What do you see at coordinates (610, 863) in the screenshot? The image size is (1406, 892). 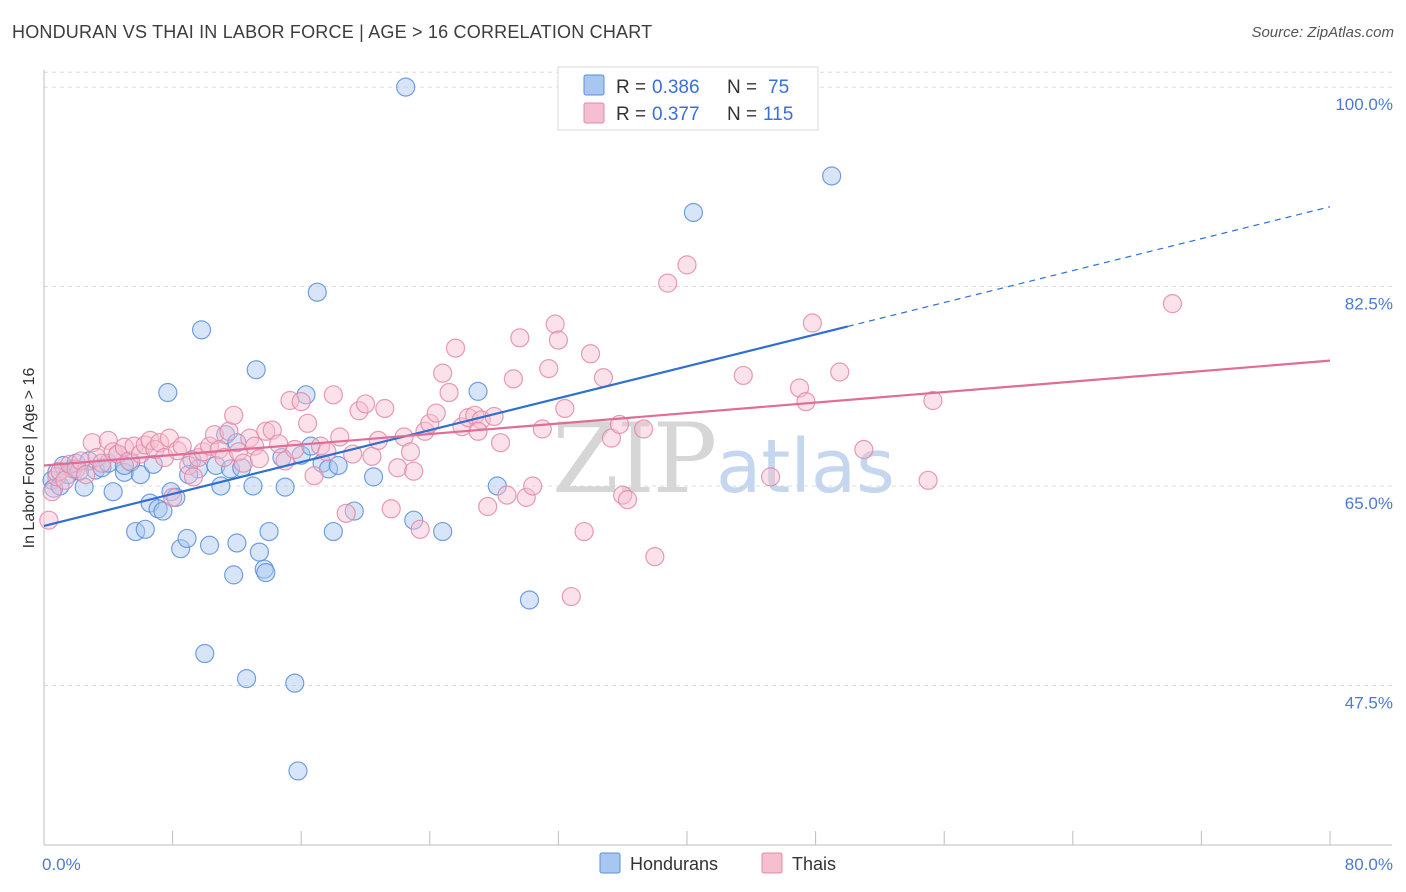 I see `bottom-legend-swatch-hondurans` at bounding box center [610, 863].